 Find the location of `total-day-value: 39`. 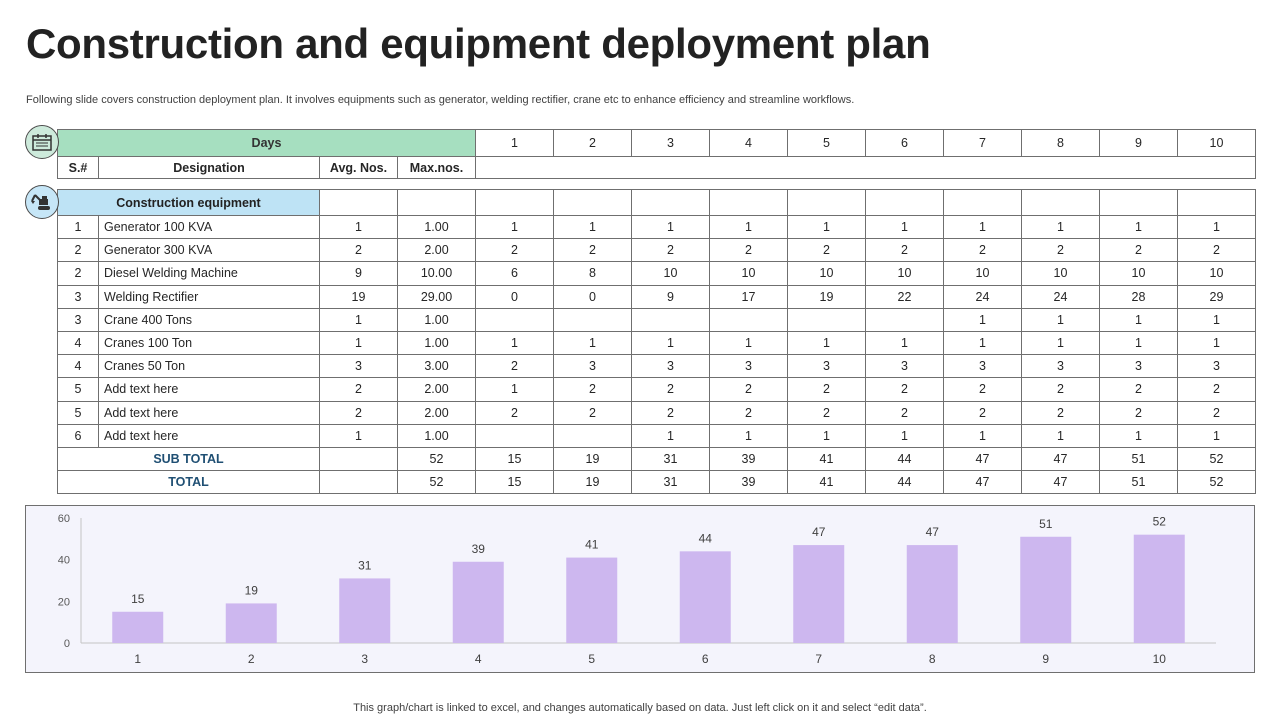

total-day-value: 39 is located at coordinates (748, 481).